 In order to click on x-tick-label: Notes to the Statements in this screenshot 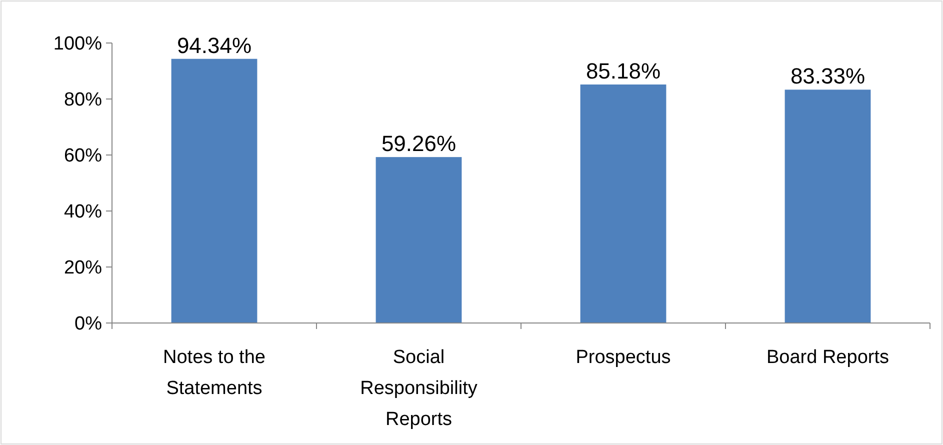, I will do `click(214, 373)`.